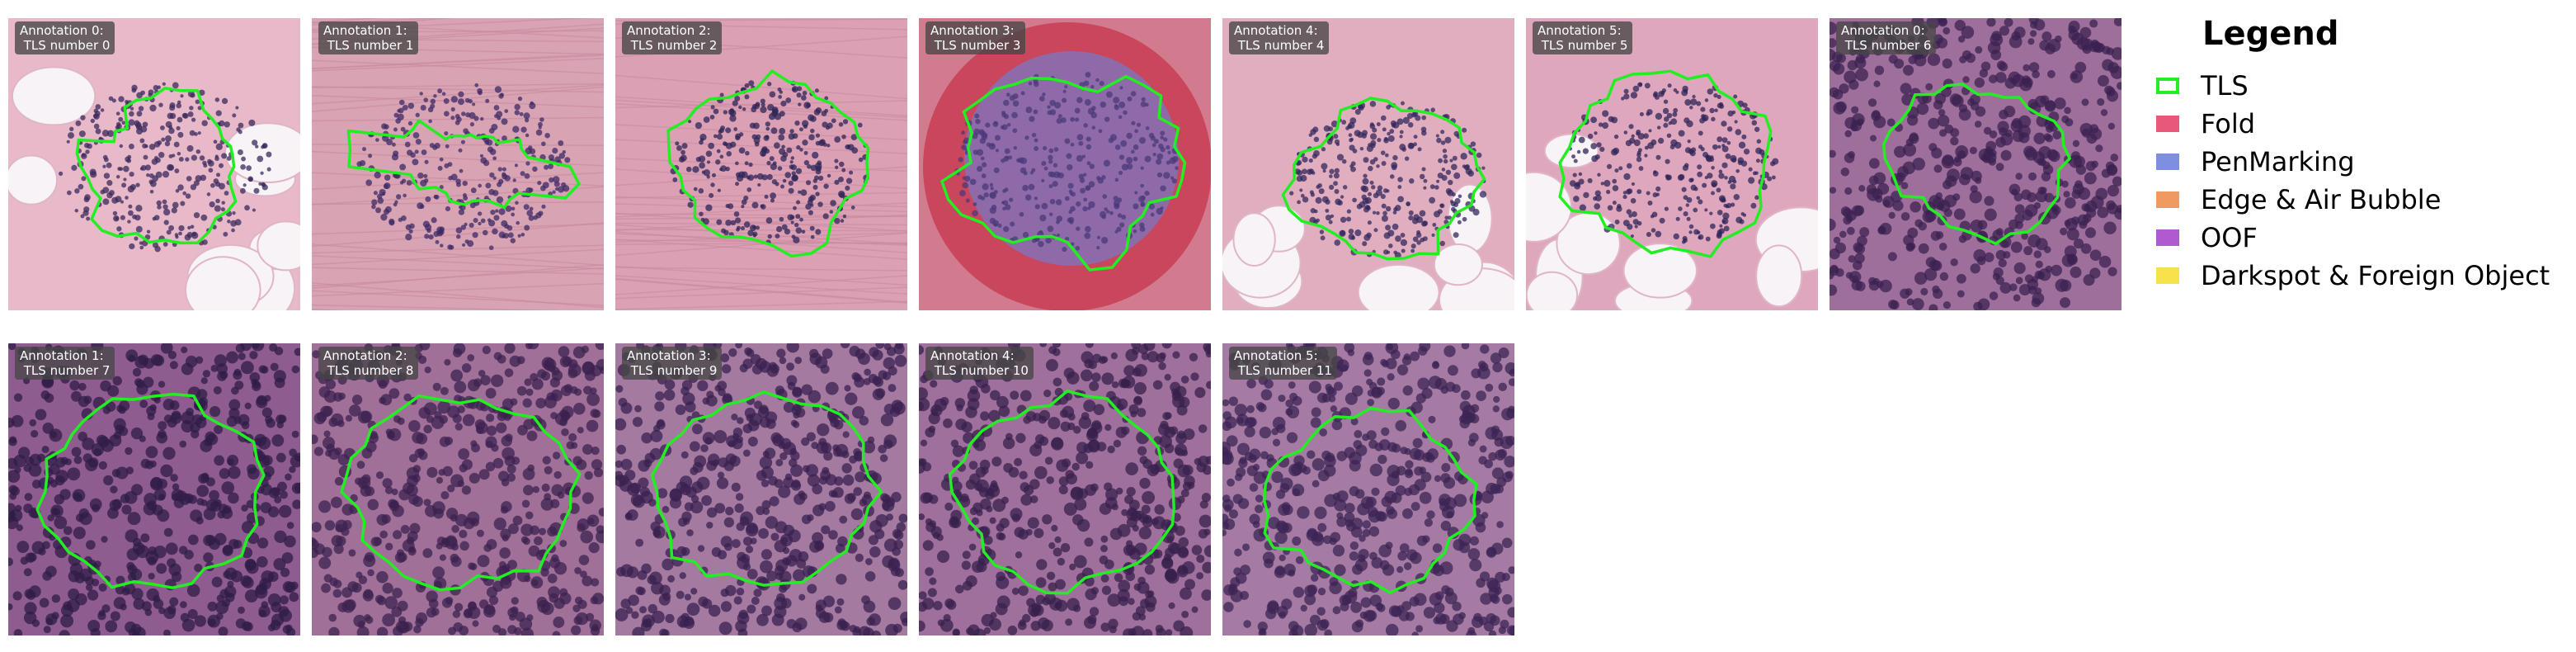  I want to click on tile-0: Annotation 0: TLS number 0, so click(154, 164).